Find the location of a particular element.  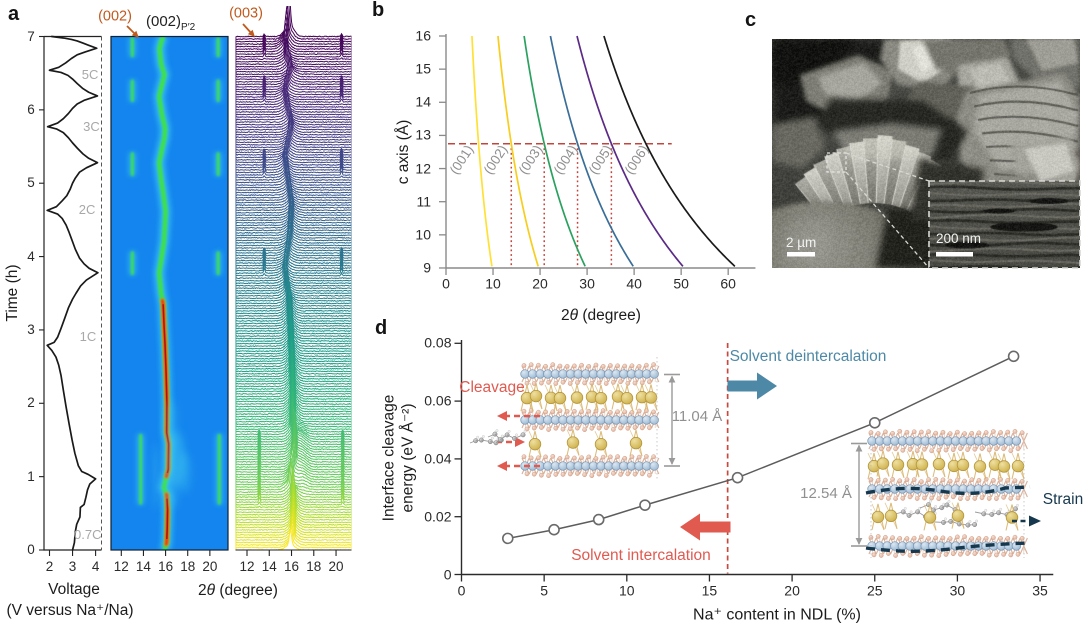

strain-curve-middle is located at coordinates (948, 490).